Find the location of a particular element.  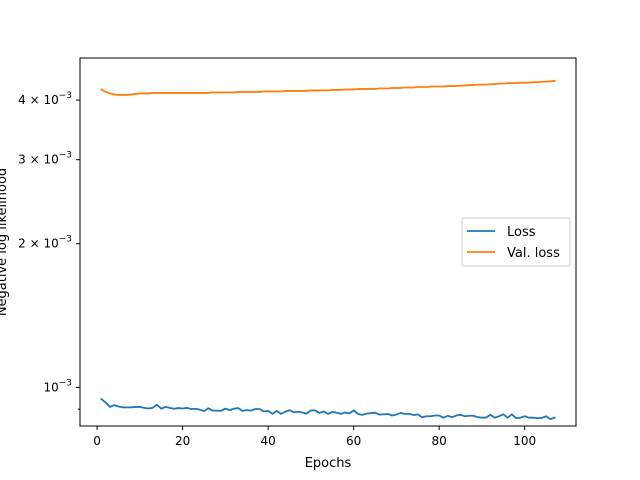

y-axis-label: Negative log likelihood is located at coordinates (5, 242).